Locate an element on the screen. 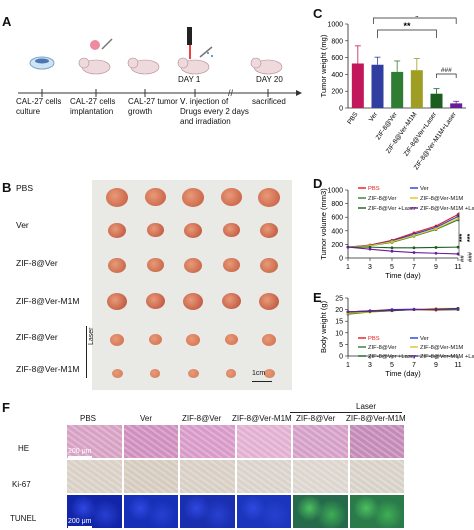 The width and height of the screenshot is (474, 530). histo-row-ki67: Ki-67 is located at coordinates (21, 484).